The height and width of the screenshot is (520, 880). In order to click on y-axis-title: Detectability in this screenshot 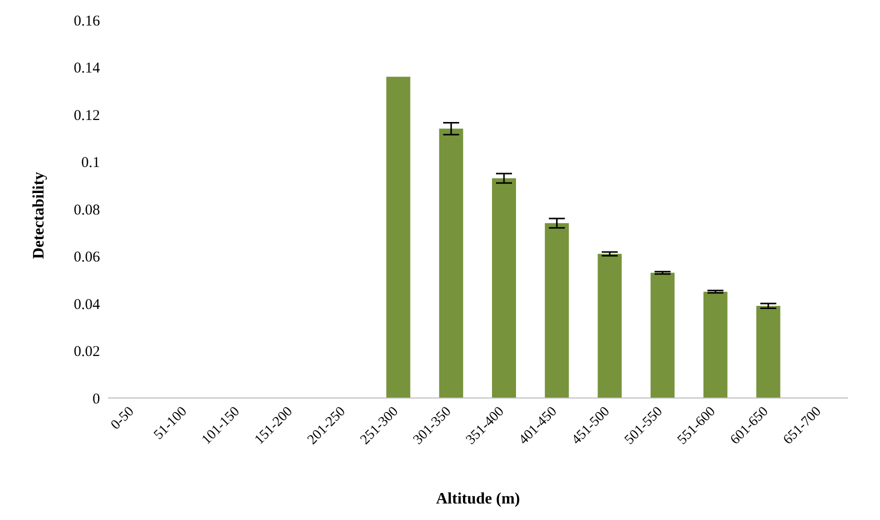, I will do `click(39, 215)`.